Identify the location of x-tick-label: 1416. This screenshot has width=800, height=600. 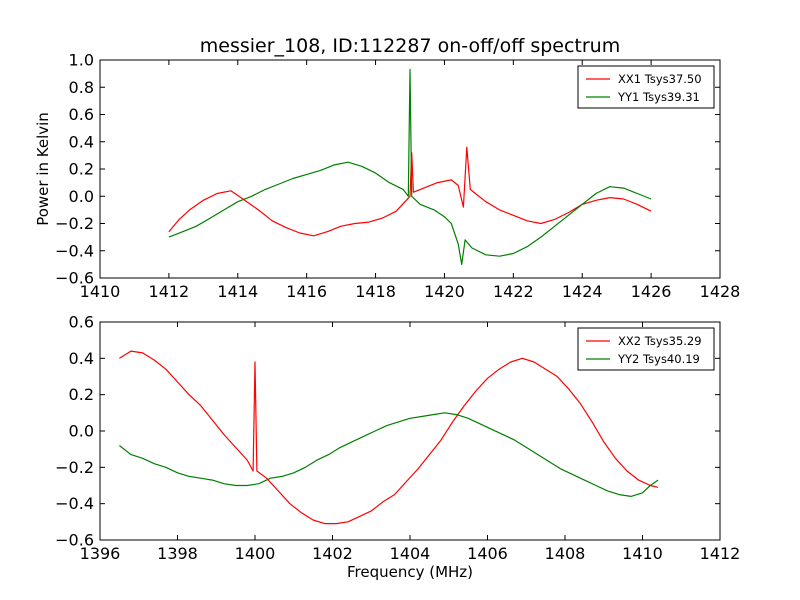
(306, 291).